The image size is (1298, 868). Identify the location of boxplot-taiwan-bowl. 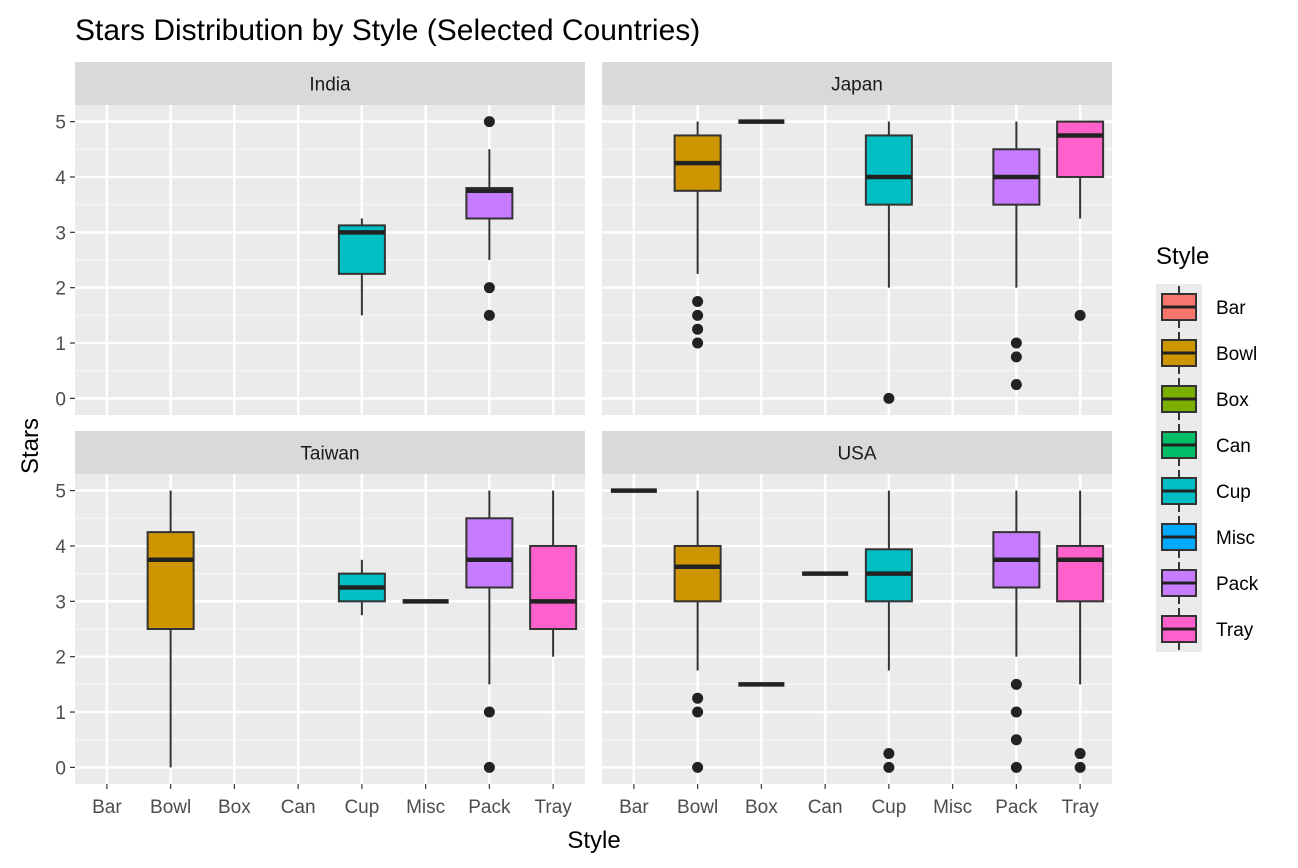
(170, 629).